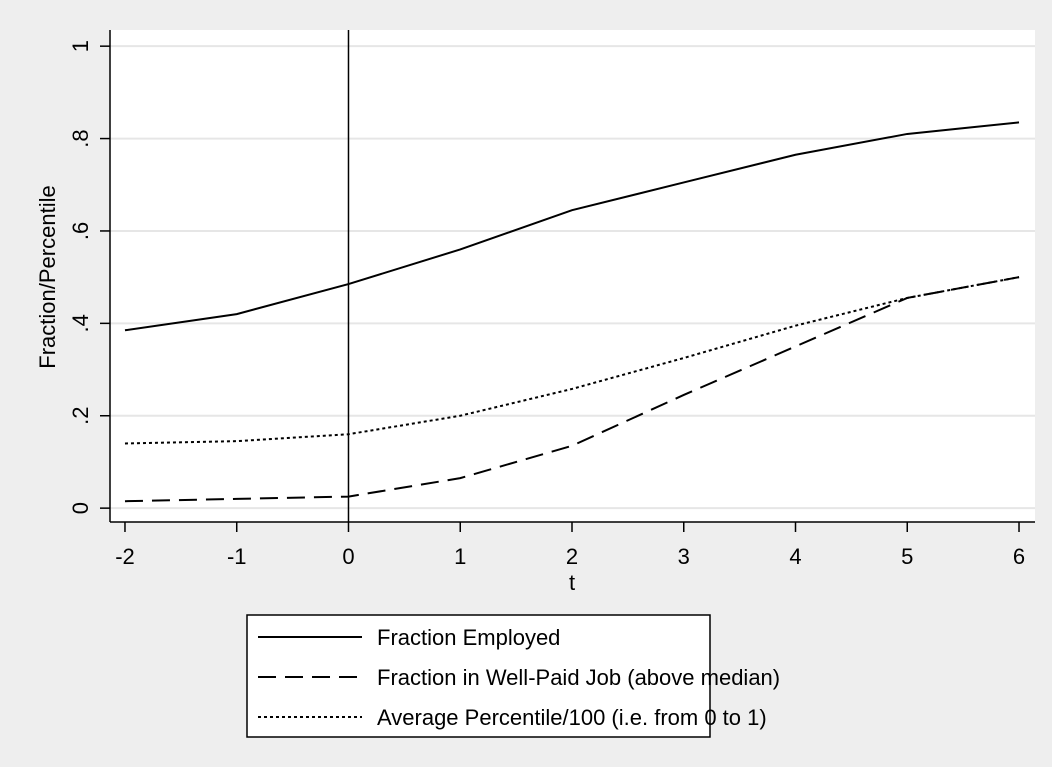 The image size is (1052, 767). What do you see at coordinates (795, 556) in the screenshot?
I see `x-tick-label: 4` at bounding box center [795, 556].